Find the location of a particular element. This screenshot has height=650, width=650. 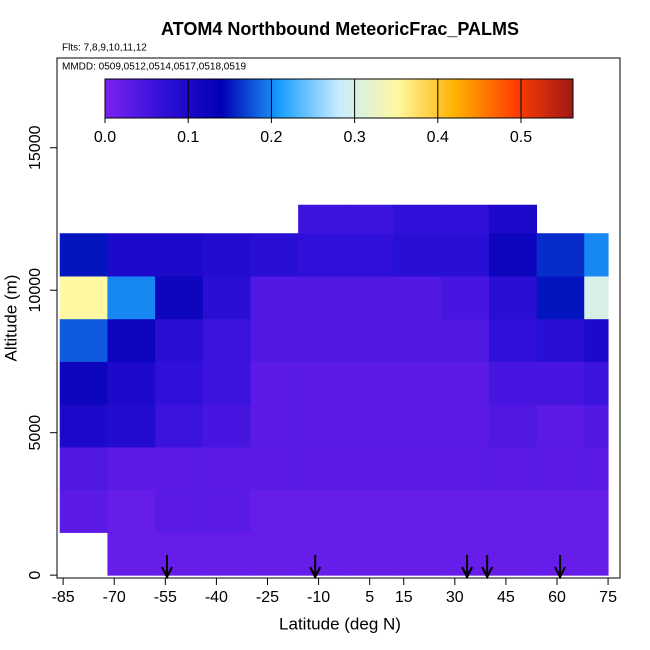

colorbar-tick-label: 0.5 is located at coordinates (521, 137).